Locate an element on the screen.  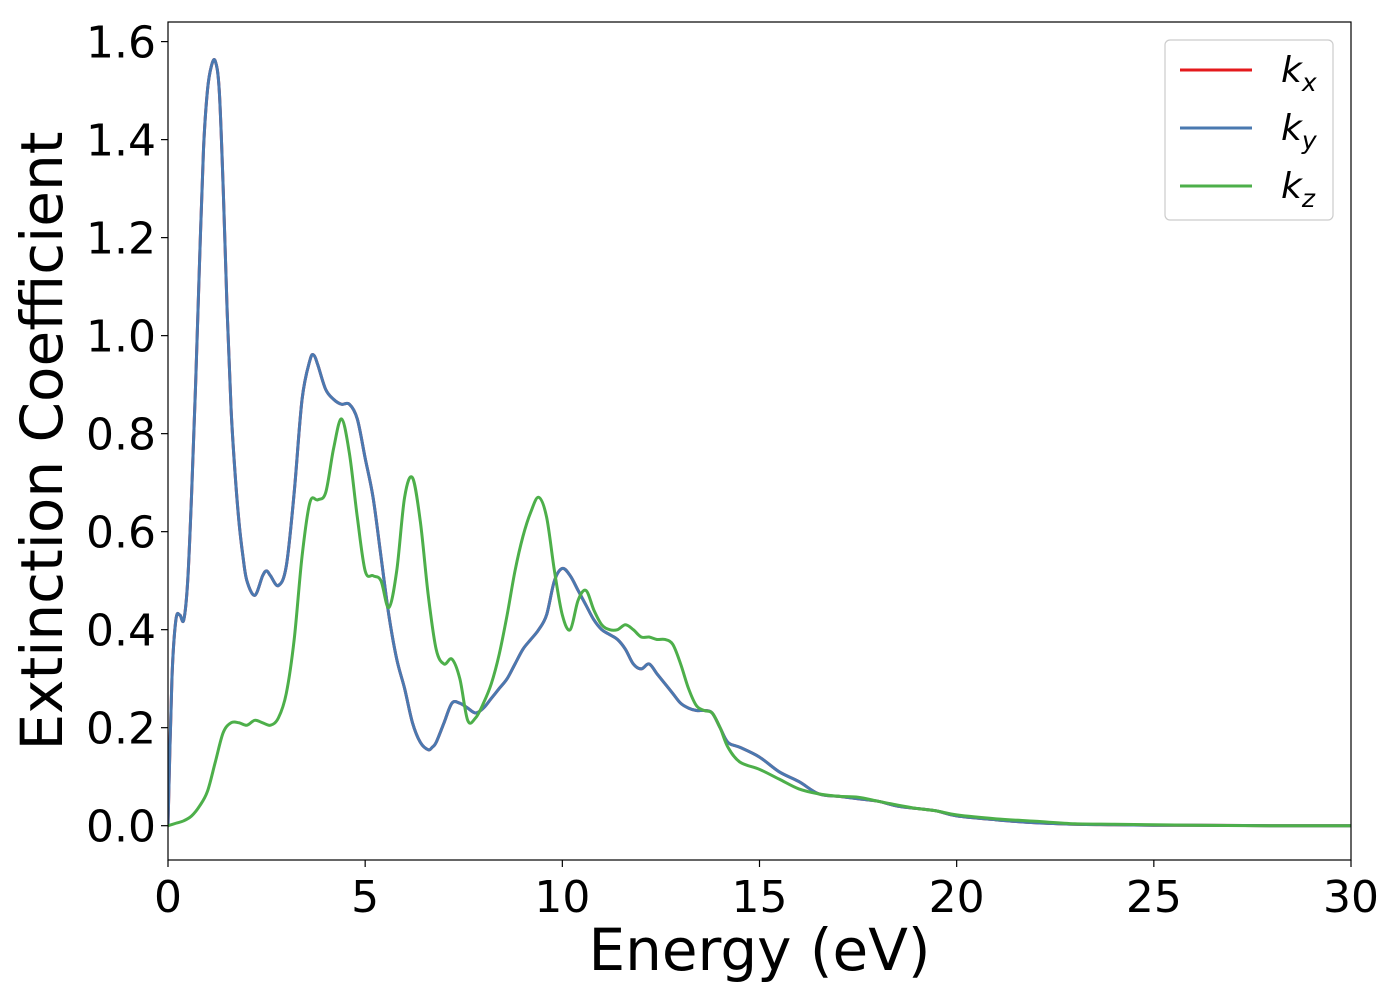
legend-box is located at coordinates (1249, 130).